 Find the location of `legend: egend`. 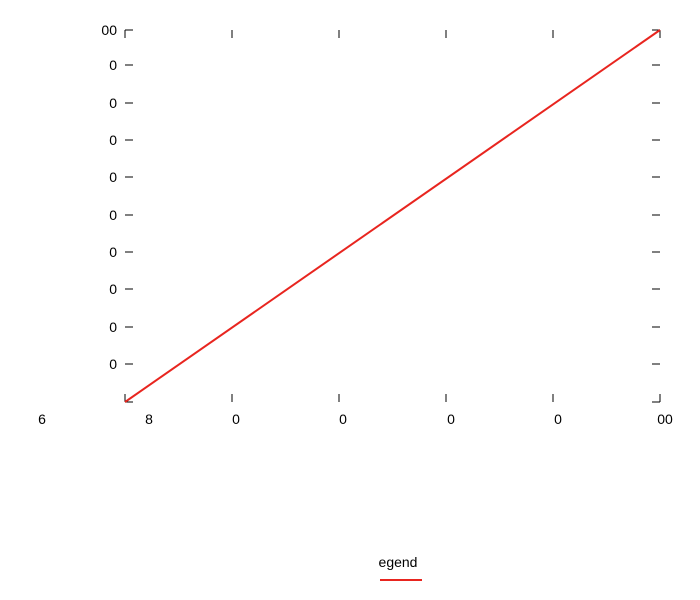

legend: egend is located at coordinates (400, 567).